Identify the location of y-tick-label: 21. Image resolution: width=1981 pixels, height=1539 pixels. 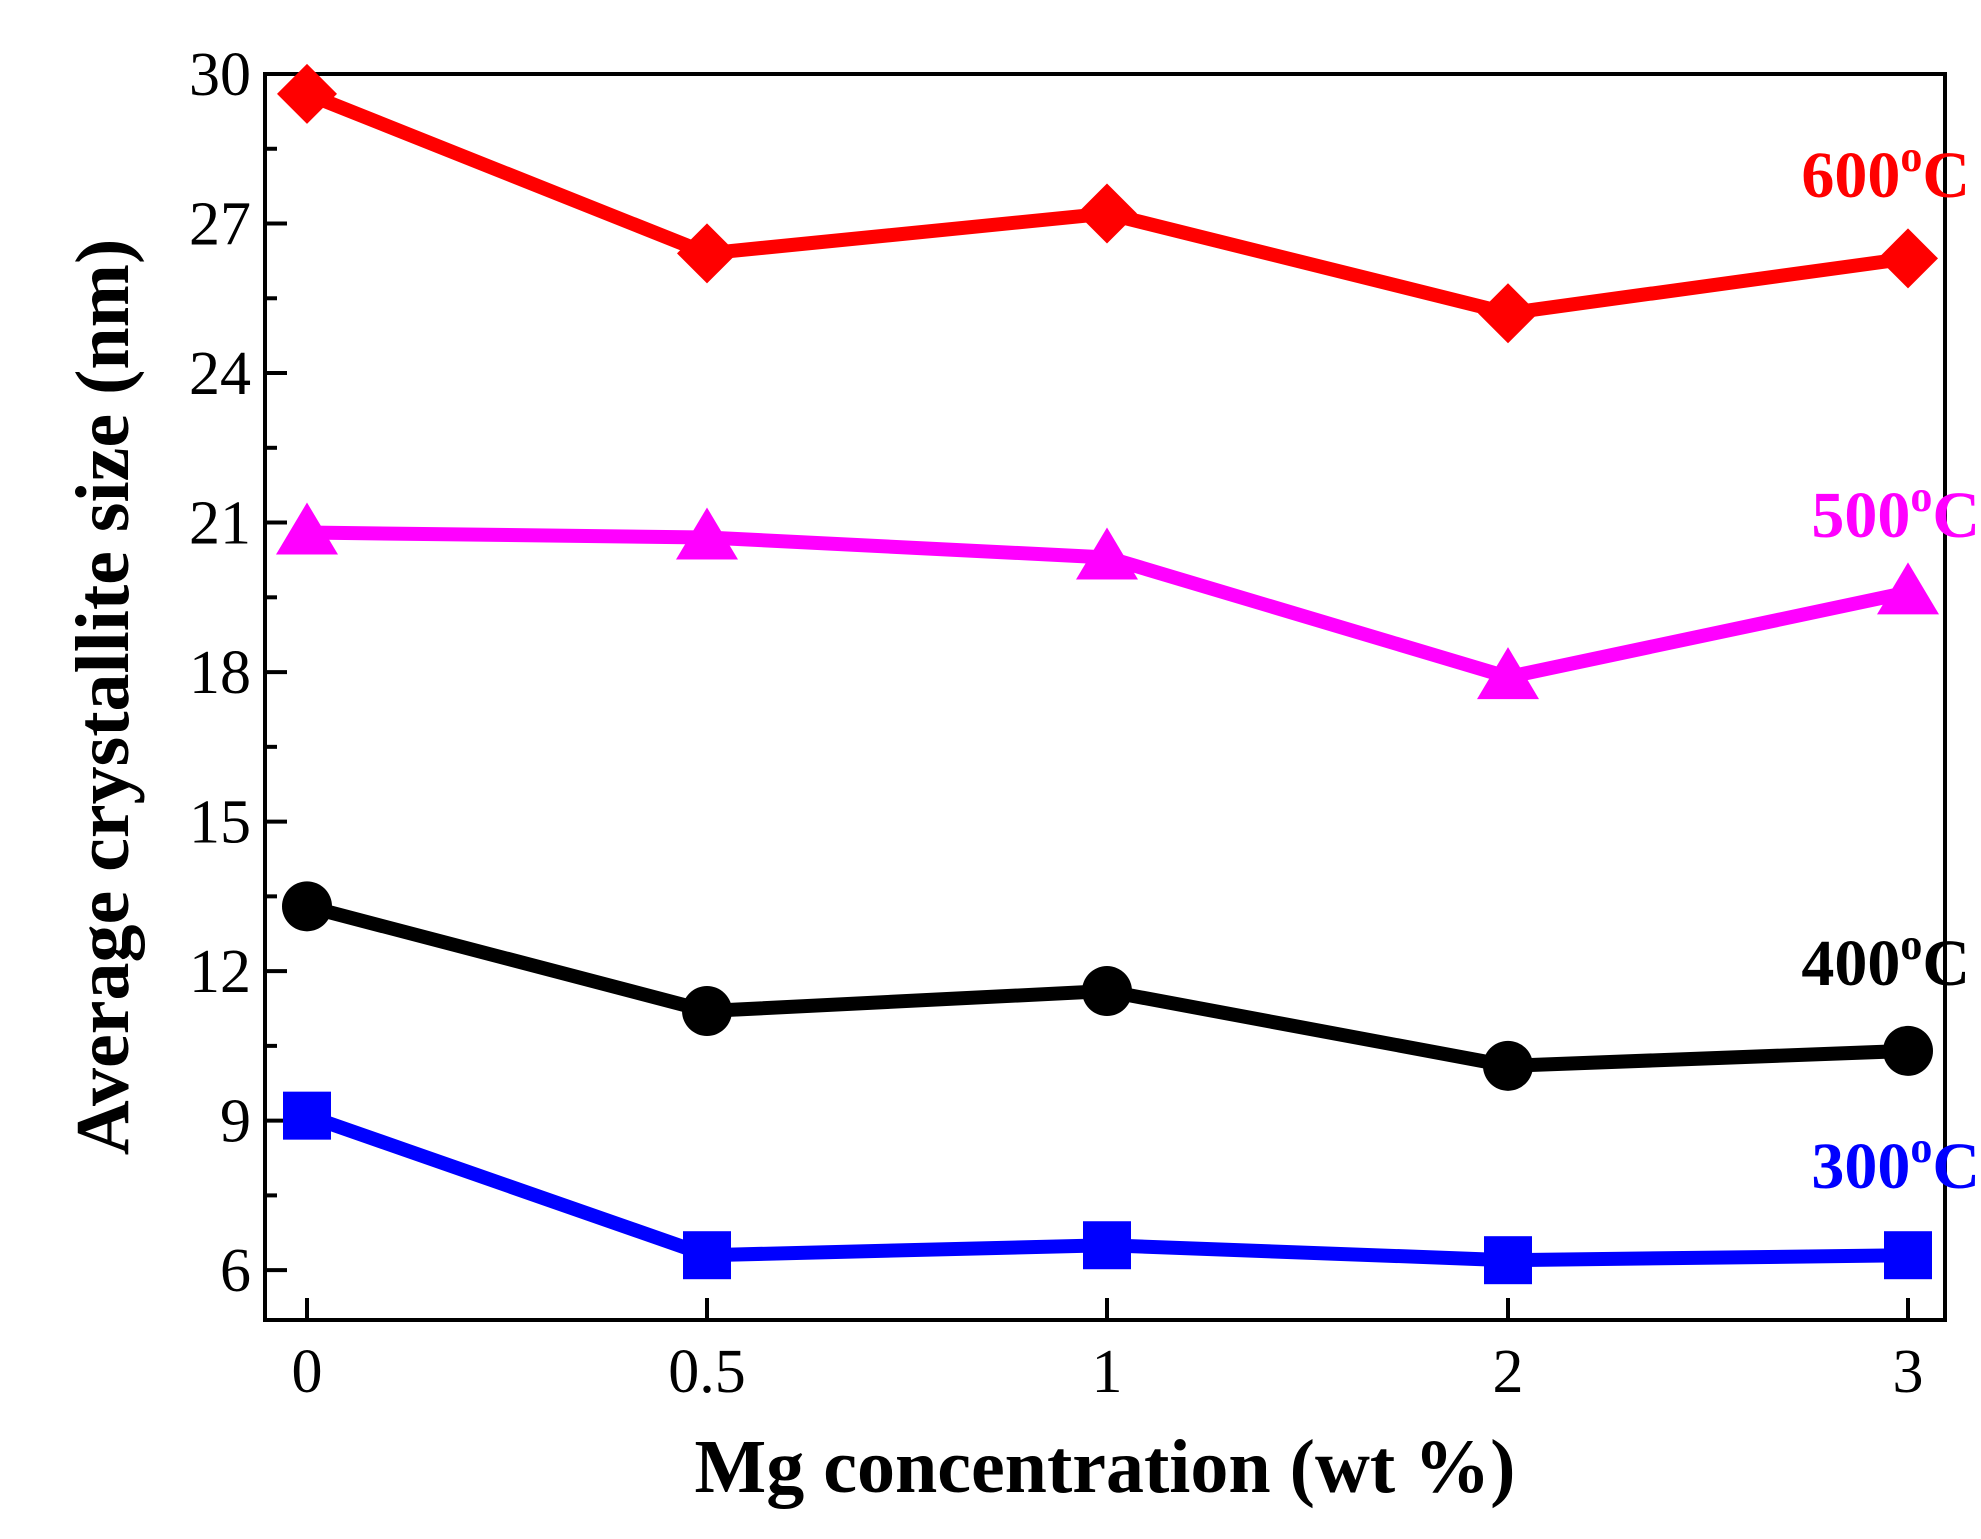
(220, 524).